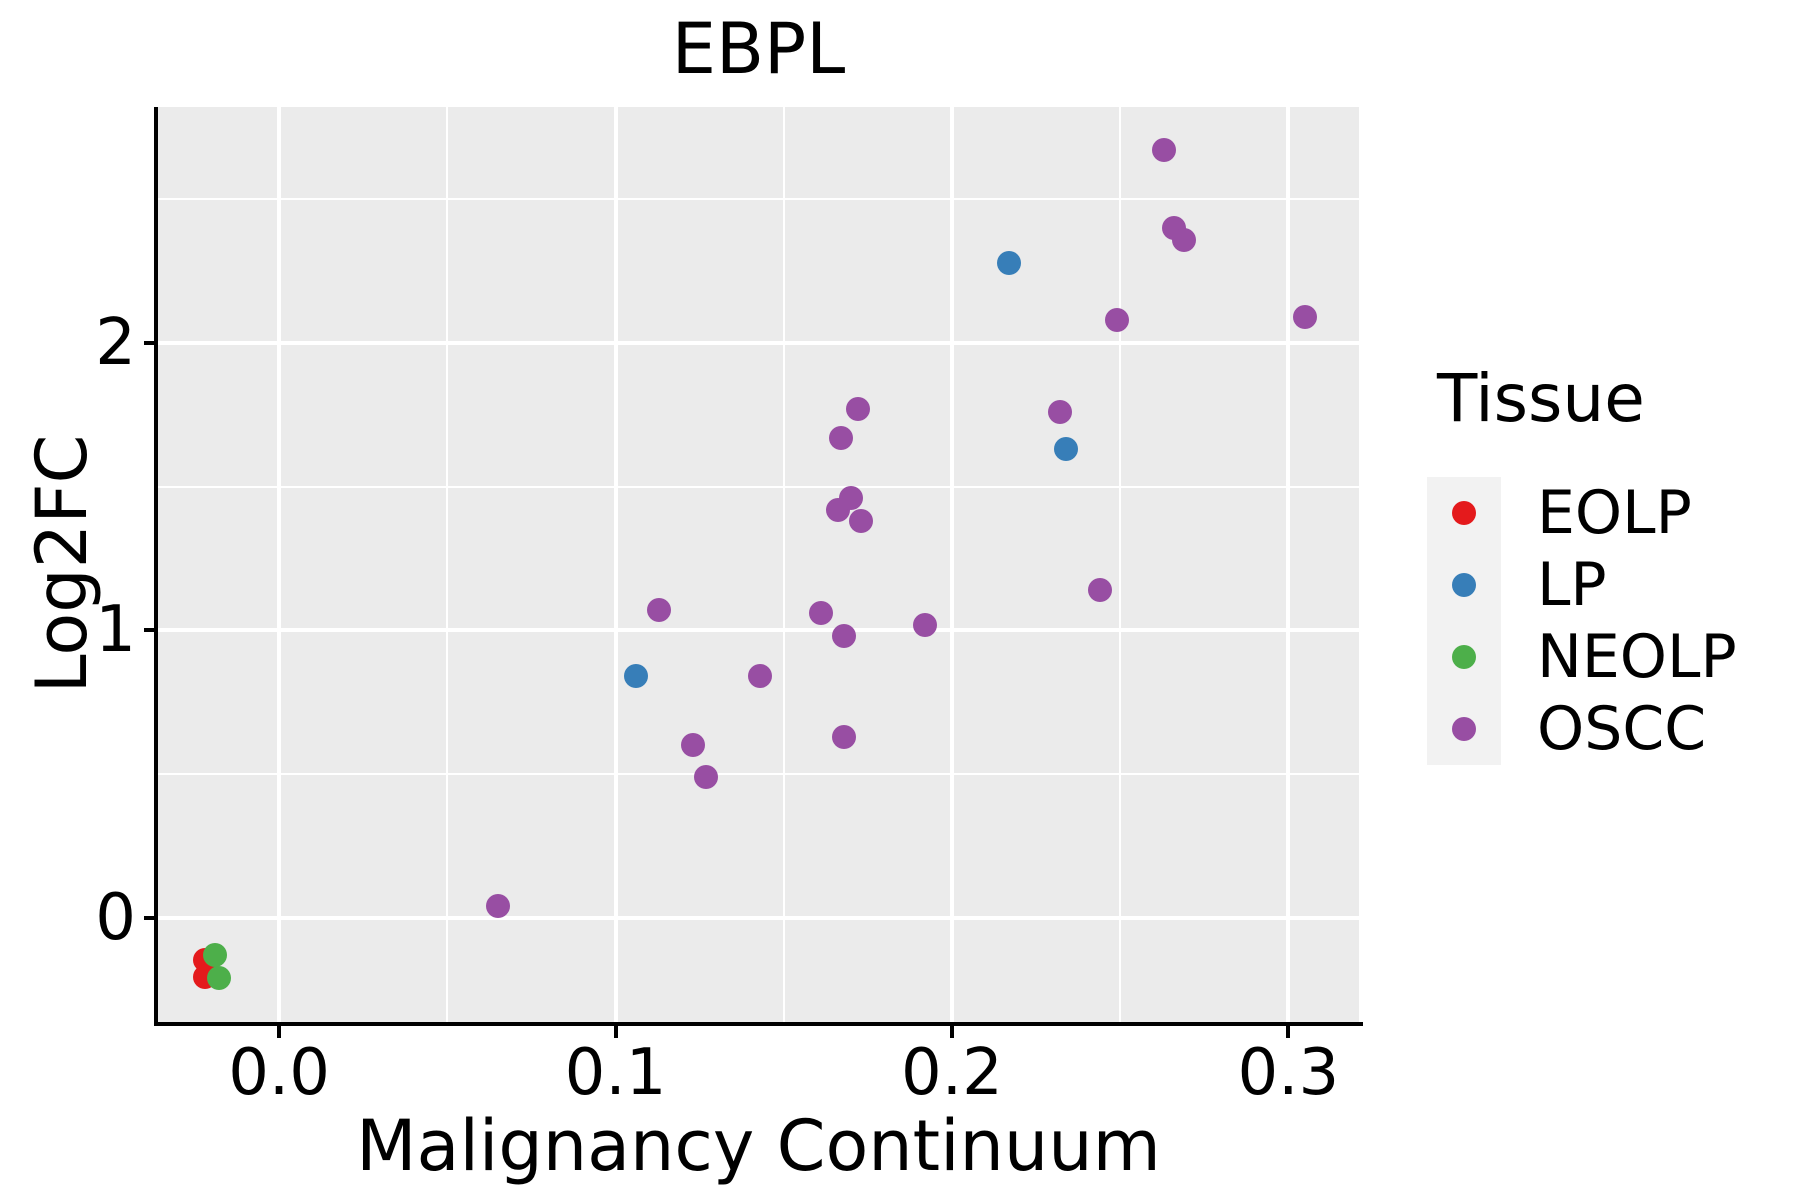  What do you see at coordinates (156, 566) in the screenshot?
I see `y-axis-line` at bounding box center [156, 566].